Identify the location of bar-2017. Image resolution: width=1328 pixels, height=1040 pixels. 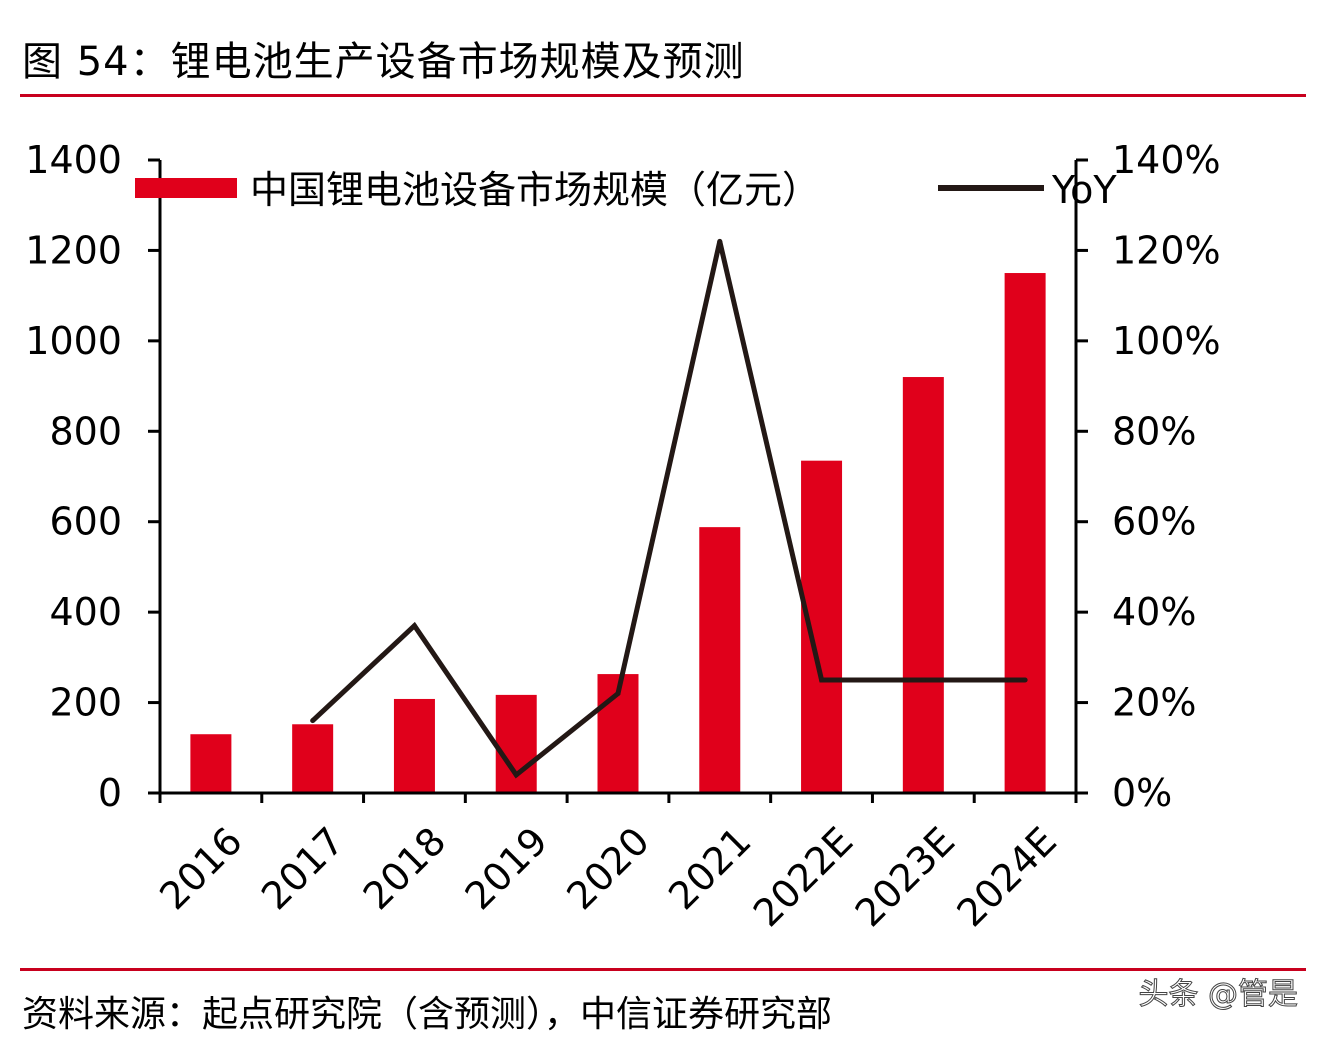
(313, 758).